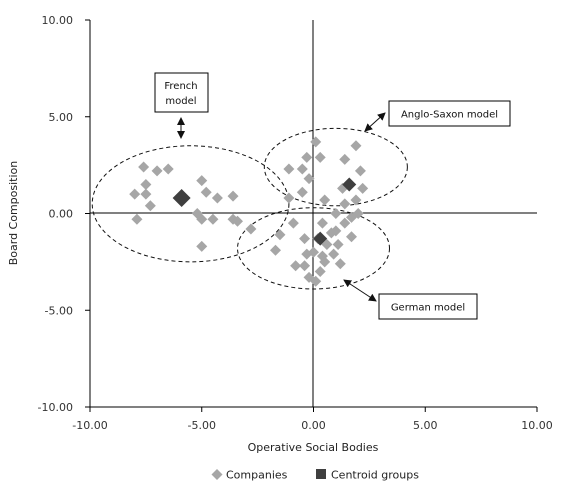 Image resolution: width=567 pixels, height=499 pixels. Describe the element at coordinates (55, 407) in the screenshot. I see `y-tick-label: -10.00` at that location.